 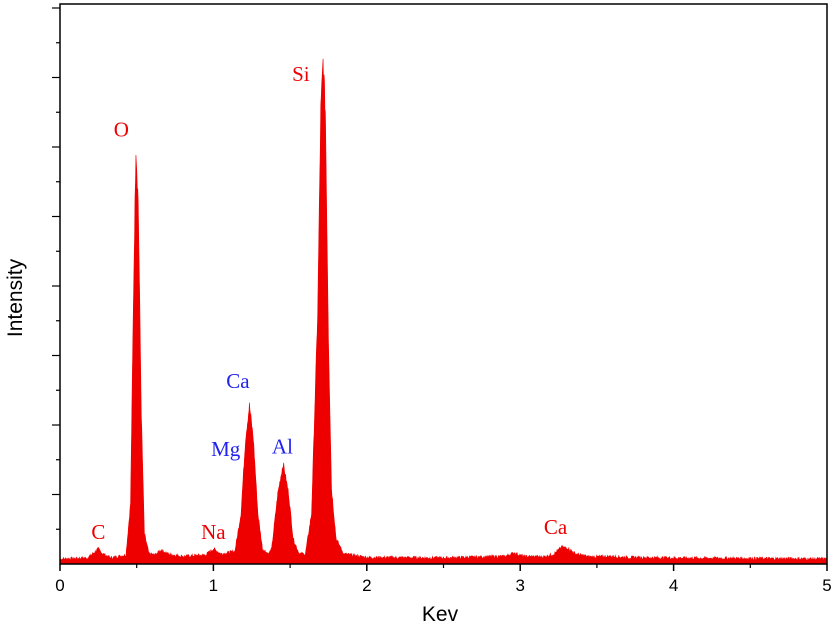 What do you see at coordinates (282, 446) in the screenshot?
I see `peak-label-al-5: Al` at bounding box center [282, 446].